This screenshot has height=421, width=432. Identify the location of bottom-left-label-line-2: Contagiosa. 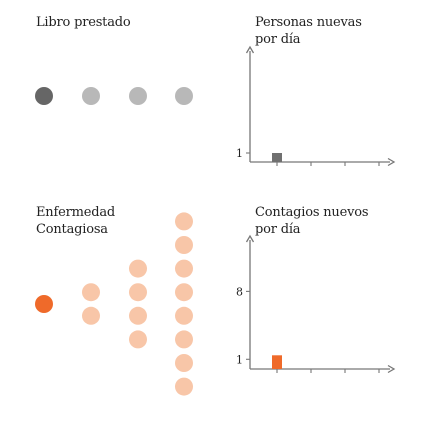
(72, 229).